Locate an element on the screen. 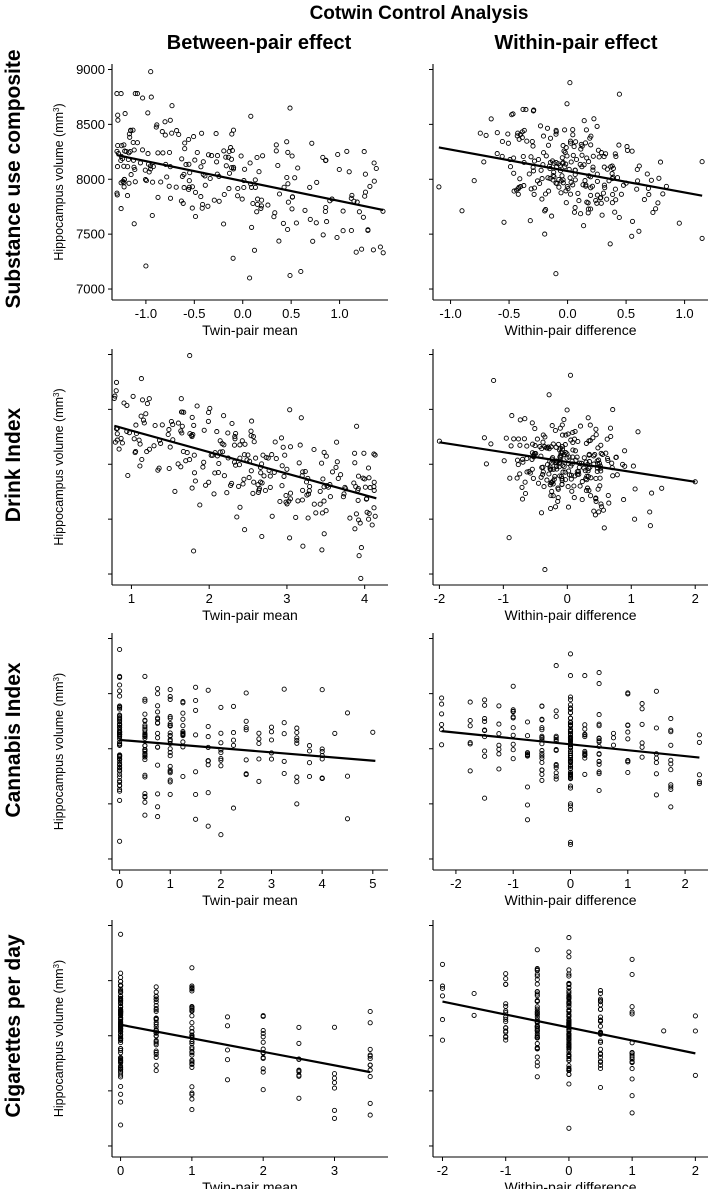 Image resolution: width=708 pixels, height=1189 pixels. x-tick-label: 1 is located at coordinates (170, 883).